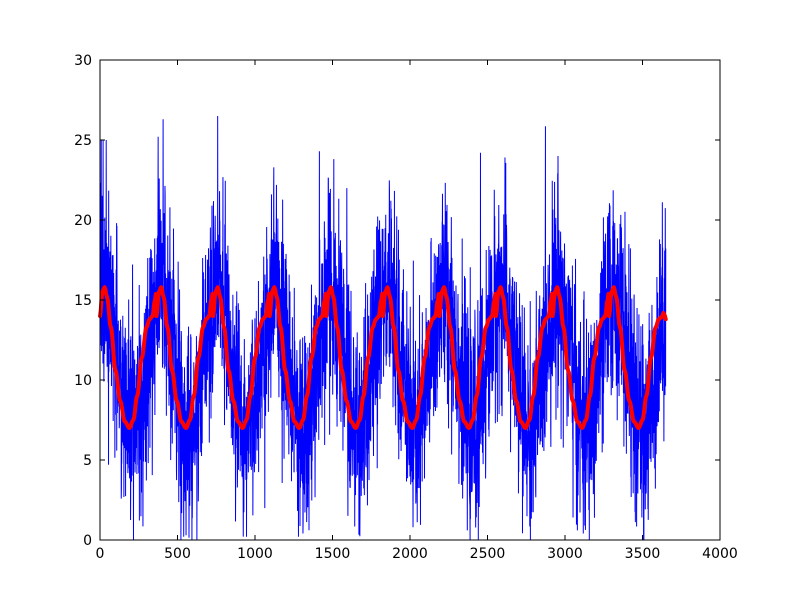 The height and width of the screenshot is (600, 800). What do you see at coordinates (83, 381) in the screenshot?
I see `y-tick-label: 10` at bounding box center [83, 381].